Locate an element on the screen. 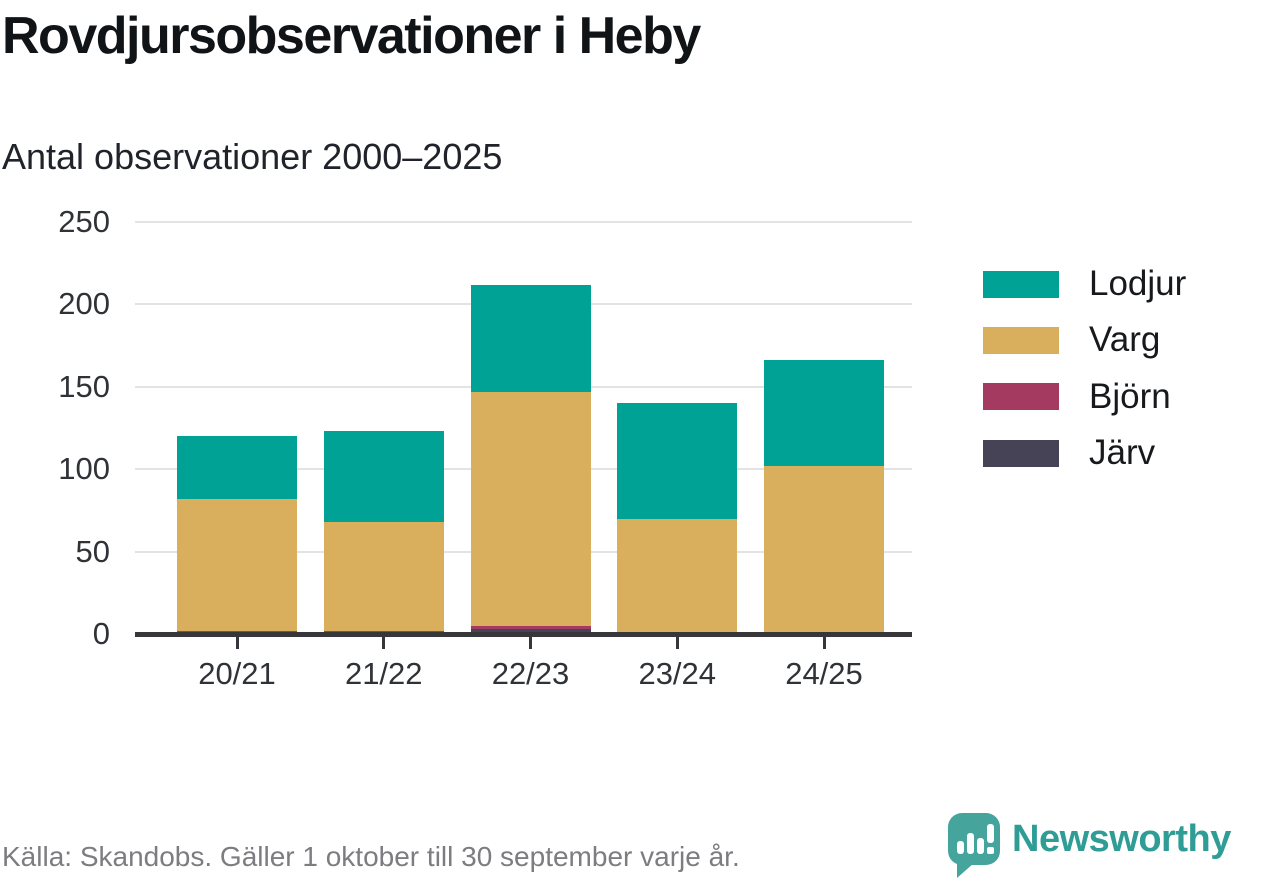 The image size is (1262, 879). y-axis-tick-label: 150 is located at coordinates (84, 386).